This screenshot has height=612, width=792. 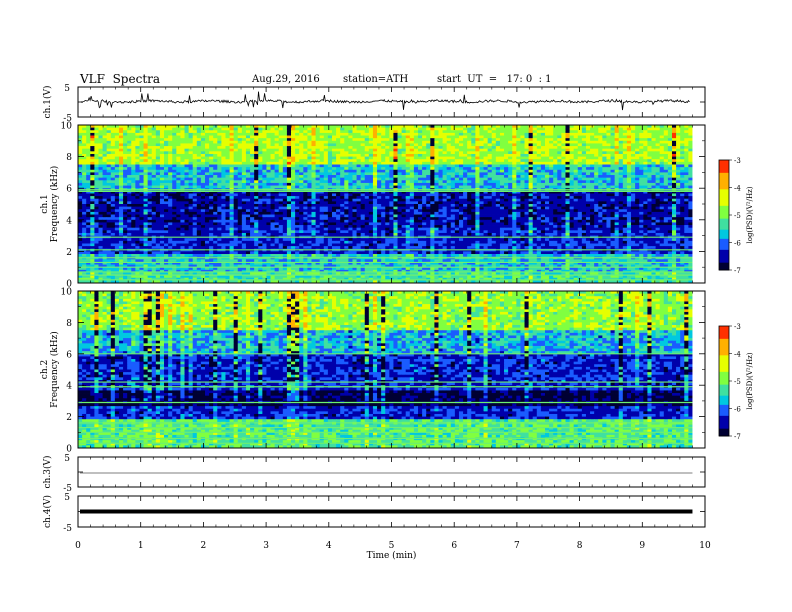 What do you see at coordinates (47, 511) in the screenshot?
I see `y-axis-label: ch.4(V)` at bounding box center [47, 511].